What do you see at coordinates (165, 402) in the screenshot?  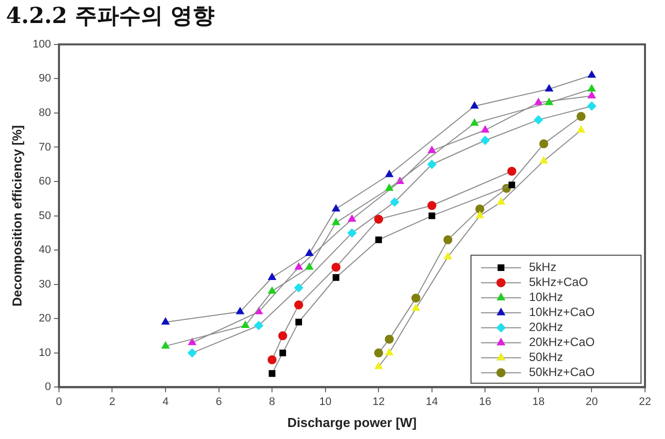 I see `x-tick-label: 4` at bounding box center [165, 402].